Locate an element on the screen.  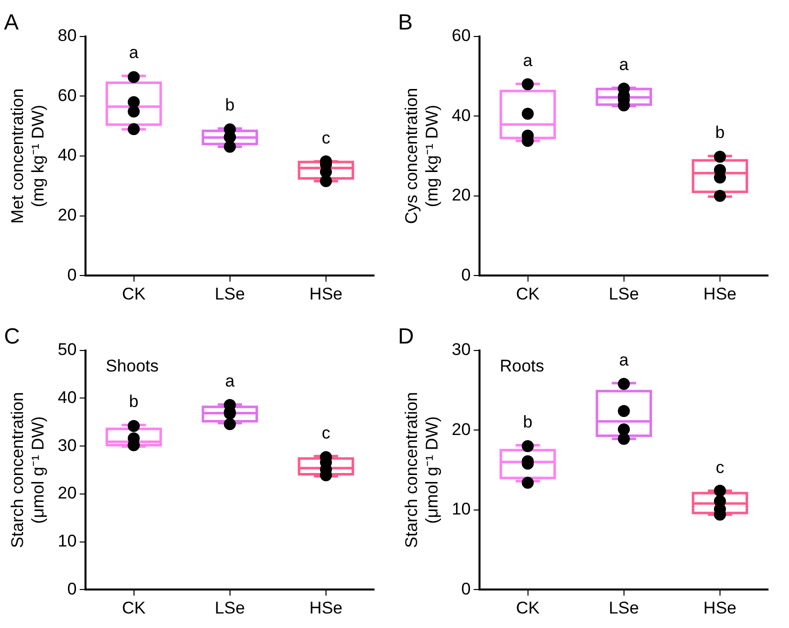
y-tick-label: 80 is located at coordinates (67, 36).